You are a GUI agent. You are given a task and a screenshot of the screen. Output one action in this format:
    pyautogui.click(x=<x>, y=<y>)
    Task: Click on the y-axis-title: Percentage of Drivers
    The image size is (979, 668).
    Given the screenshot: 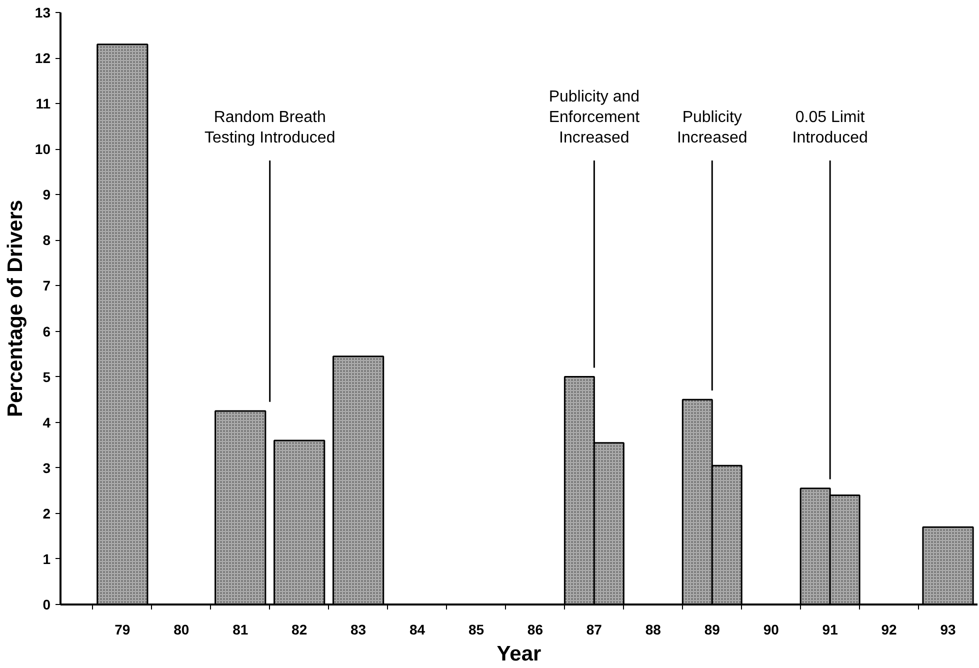 What is the action you would take?
    pyautogui.click(x=15, y=309)
    